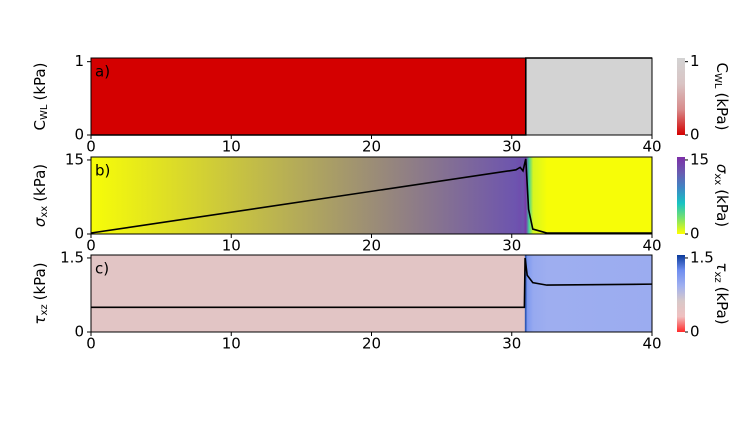  I want to click on y-tick-label: 1, so click(79, 61).